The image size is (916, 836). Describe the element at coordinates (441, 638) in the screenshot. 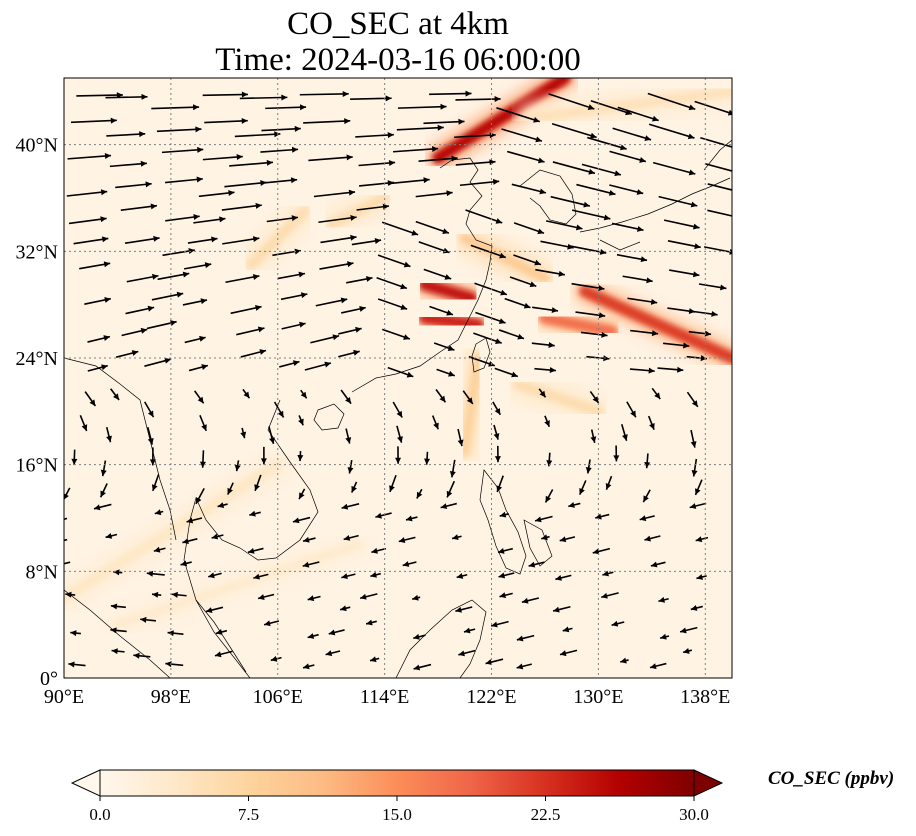

I see `coastline-borneo` at that location.